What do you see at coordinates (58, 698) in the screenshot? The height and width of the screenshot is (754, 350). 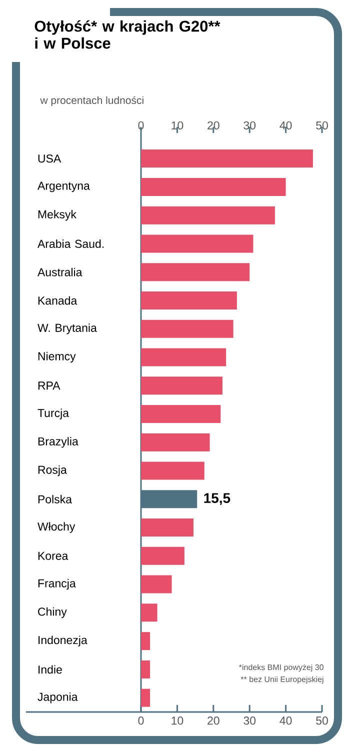 I see `y-tick-label: Japonia` at bounding box center [58, 698].